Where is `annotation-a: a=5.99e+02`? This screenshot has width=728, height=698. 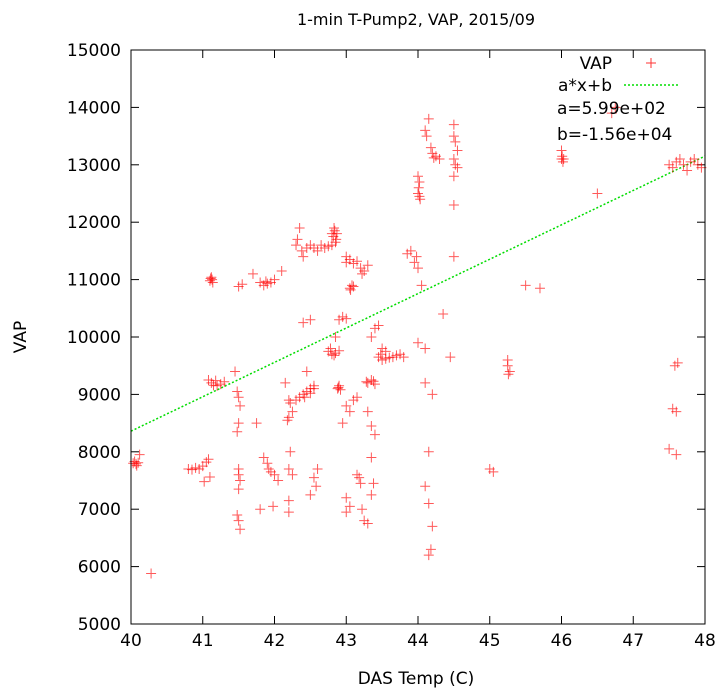
annotation-a: a=5.99e+02 is located at coordinates (611, 109).